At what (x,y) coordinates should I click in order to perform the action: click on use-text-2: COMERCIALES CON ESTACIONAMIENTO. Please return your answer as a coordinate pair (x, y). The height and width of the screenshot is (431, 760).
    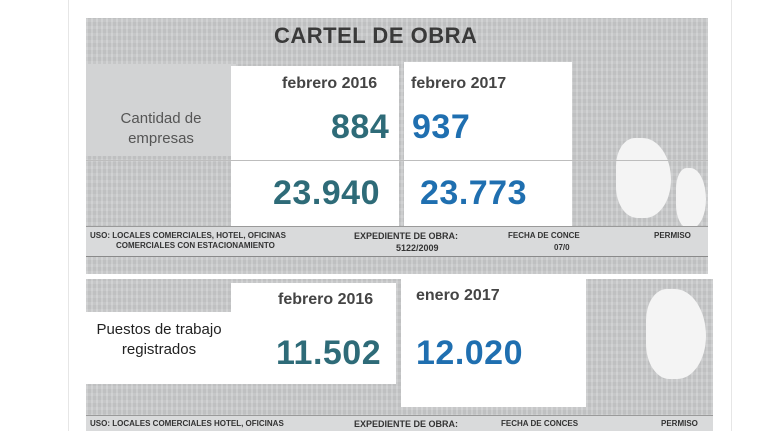
    Looking at the image, I should click on (195, 245).